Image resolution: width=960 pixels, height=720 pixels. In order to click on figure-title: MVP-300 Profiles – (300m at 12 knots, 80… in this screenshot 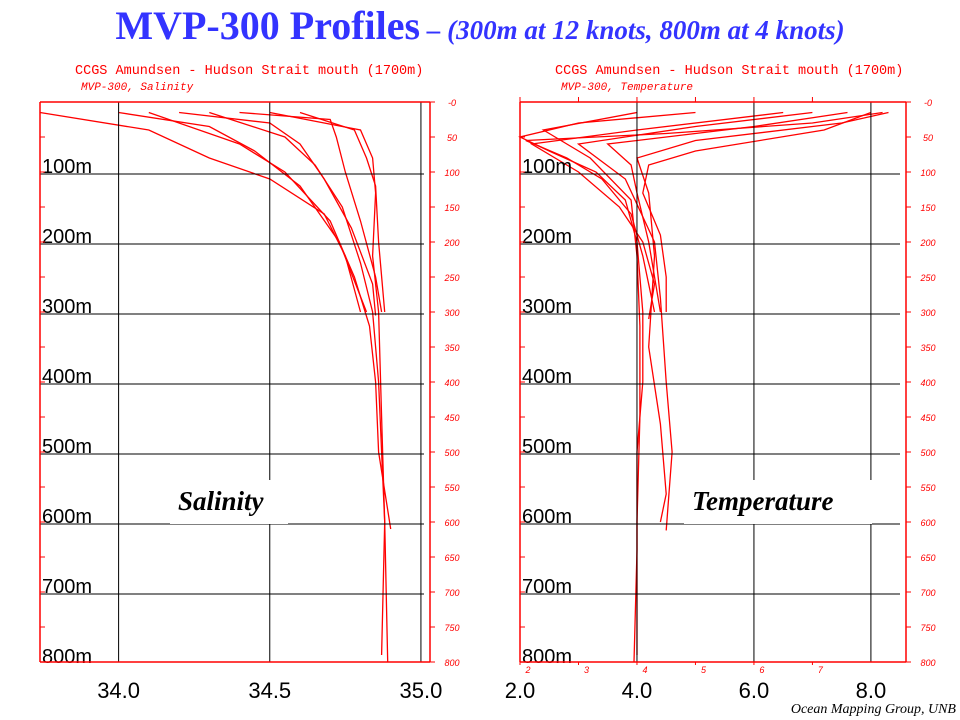, I will do `click(480, 25)`.